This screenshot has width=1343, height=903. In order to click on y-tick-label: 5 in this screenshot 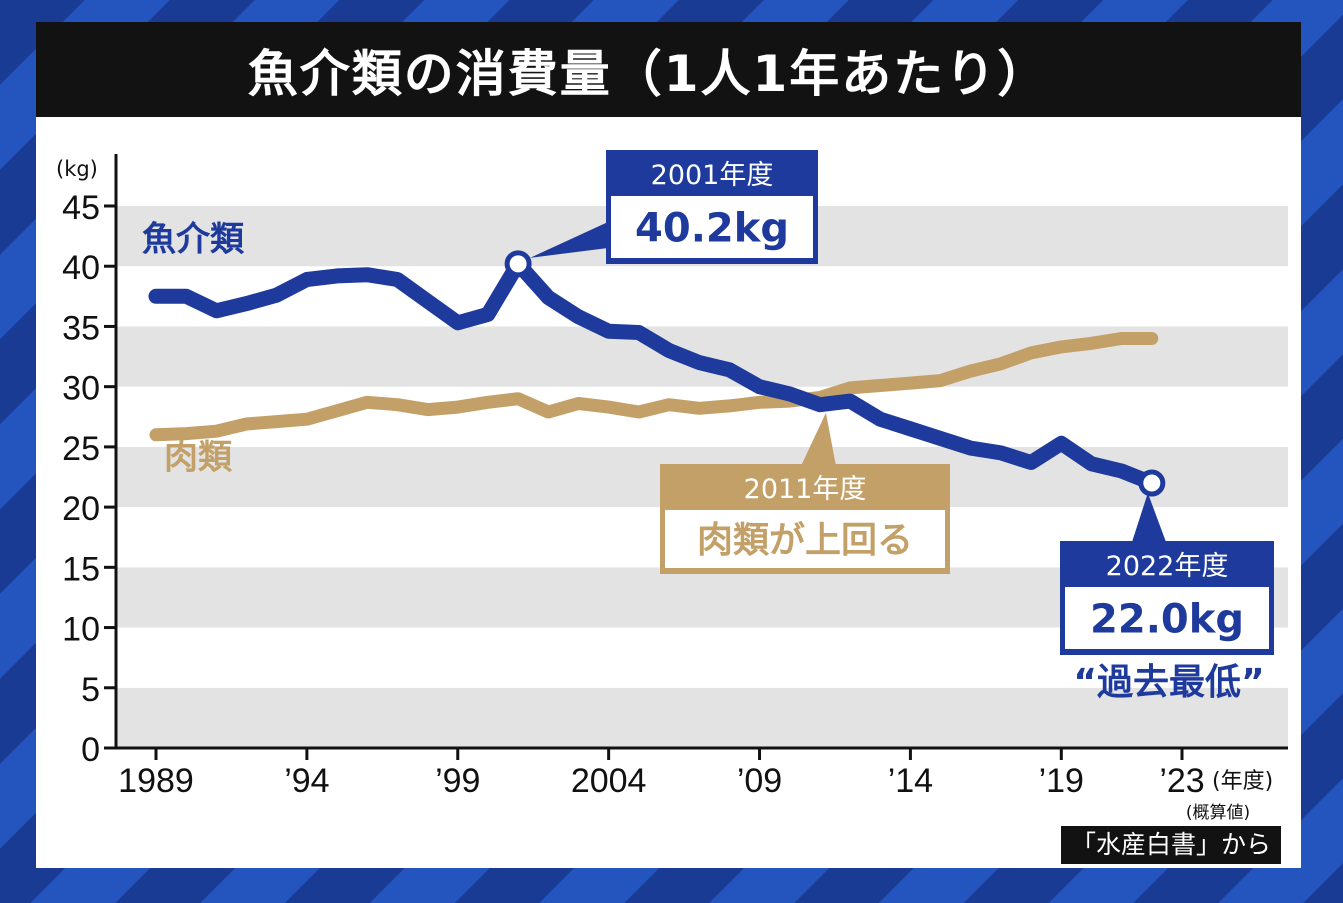, I will do `click(90, 690)`.